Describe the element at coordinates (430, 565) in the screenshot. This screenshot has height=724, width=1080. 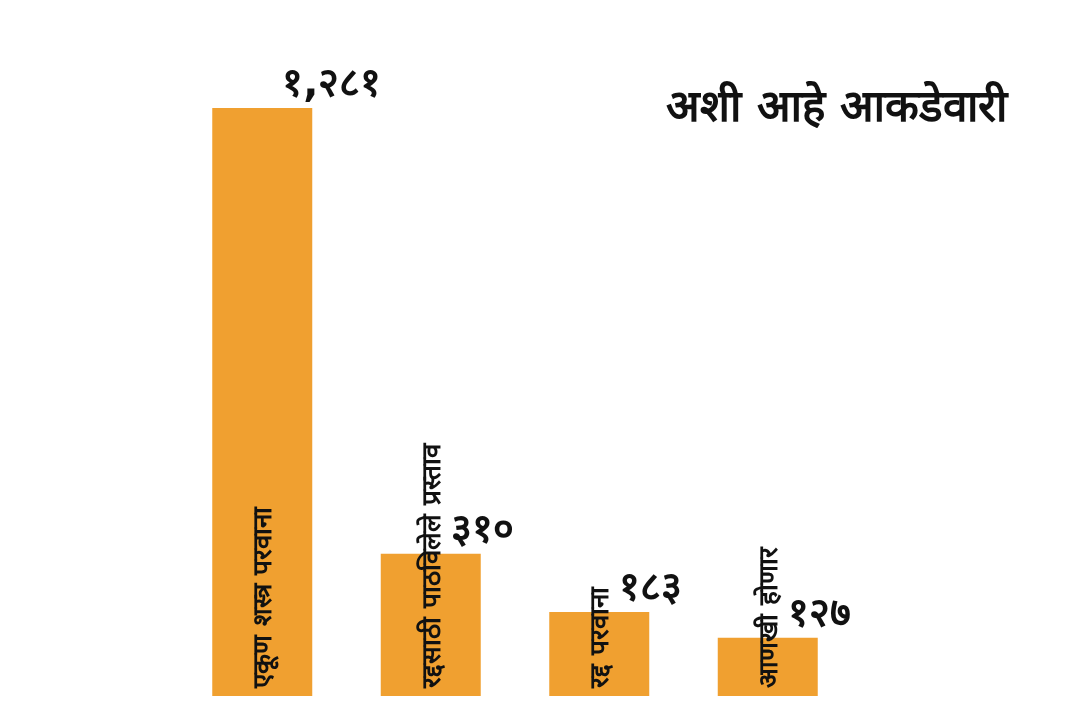
I see `x-tick-label: रद्दसाठी पाठविलेले प्रस्ताव` at that location.